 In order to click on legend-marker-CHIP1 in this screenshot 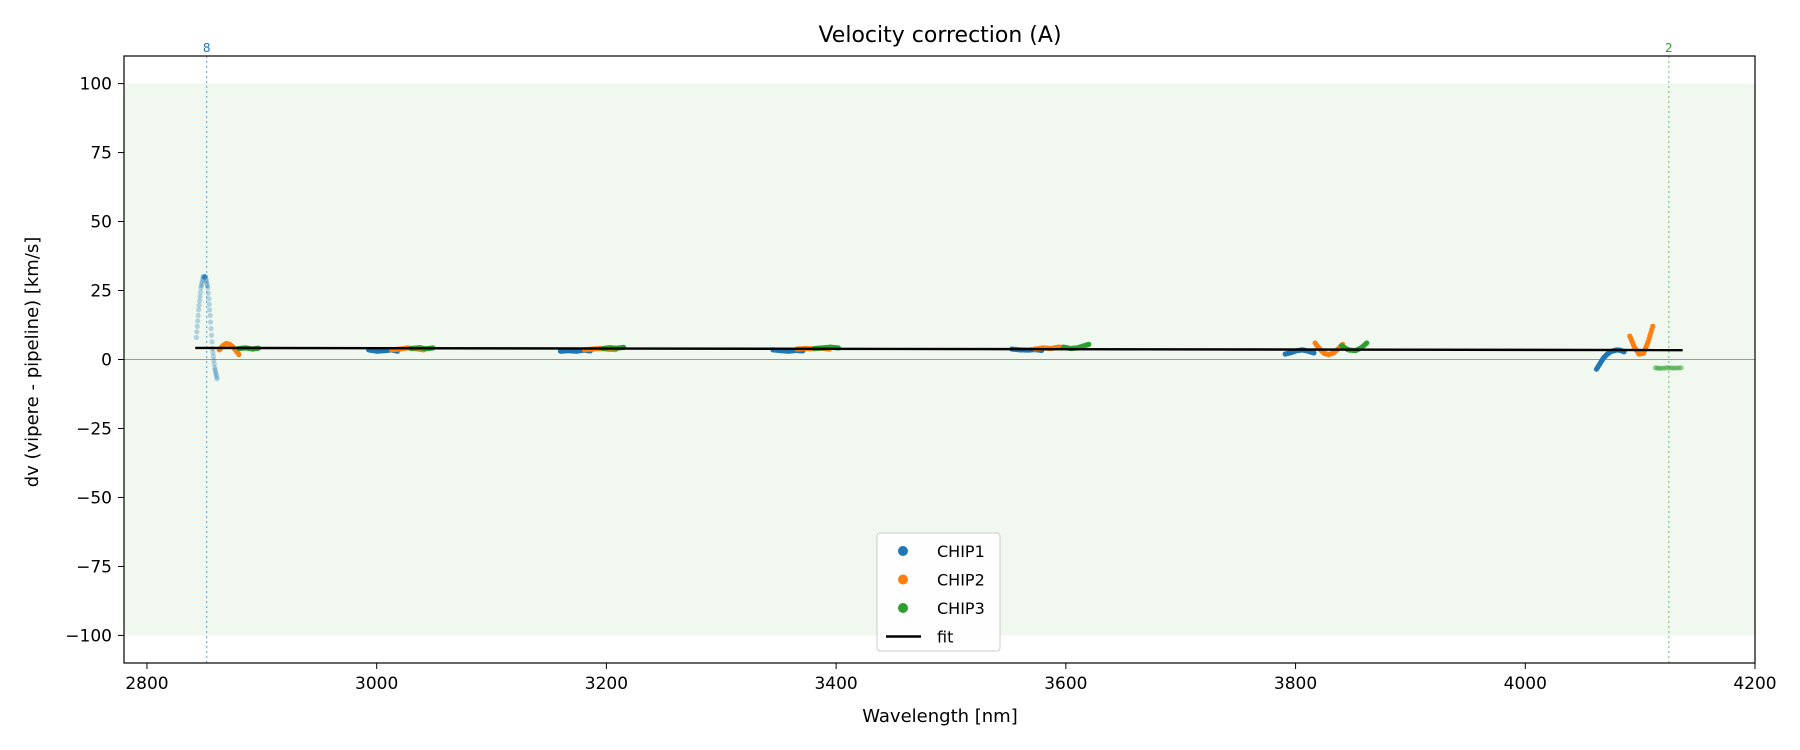, I will do `click(903, 551)`.